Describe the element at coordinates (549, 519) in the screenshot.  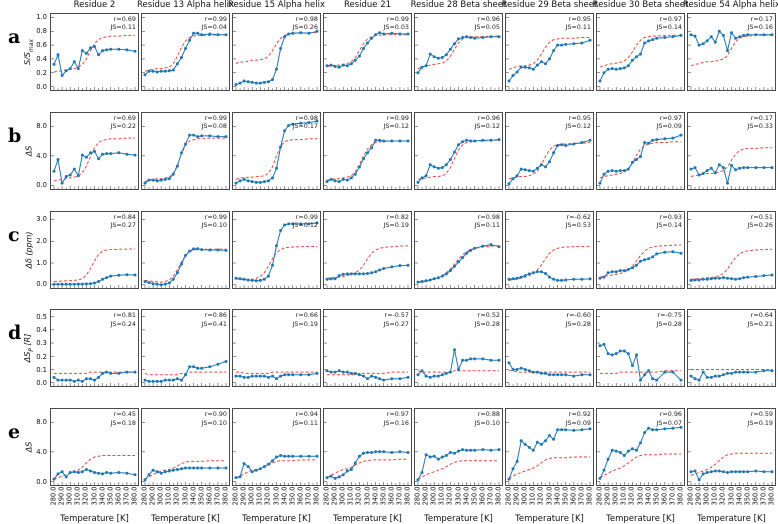
I see `x-axis-label: Temperature [K]` at that location.